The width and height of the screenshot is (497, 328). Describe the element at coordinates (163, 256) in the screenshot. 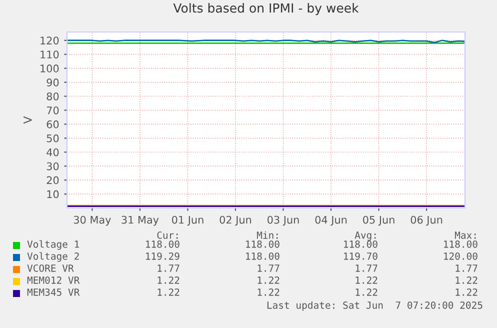

I see `text: 119.29` at that location.